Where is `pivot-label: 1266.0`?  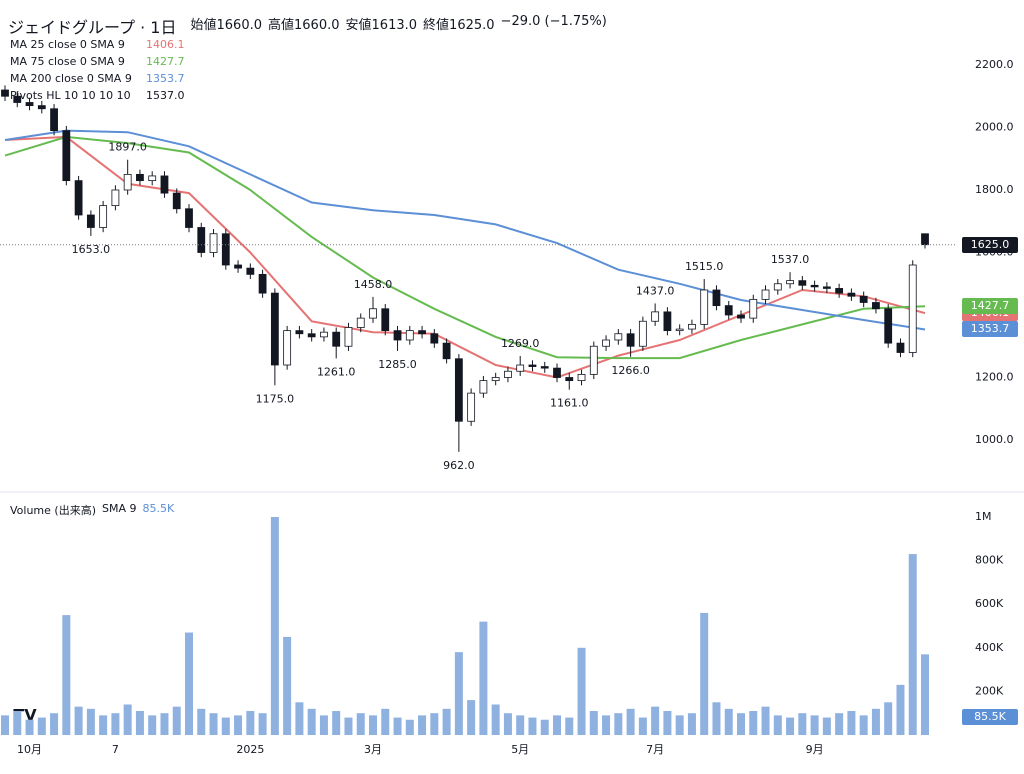 pivot-label: 1266.0 is located at coordinates (630, 370).